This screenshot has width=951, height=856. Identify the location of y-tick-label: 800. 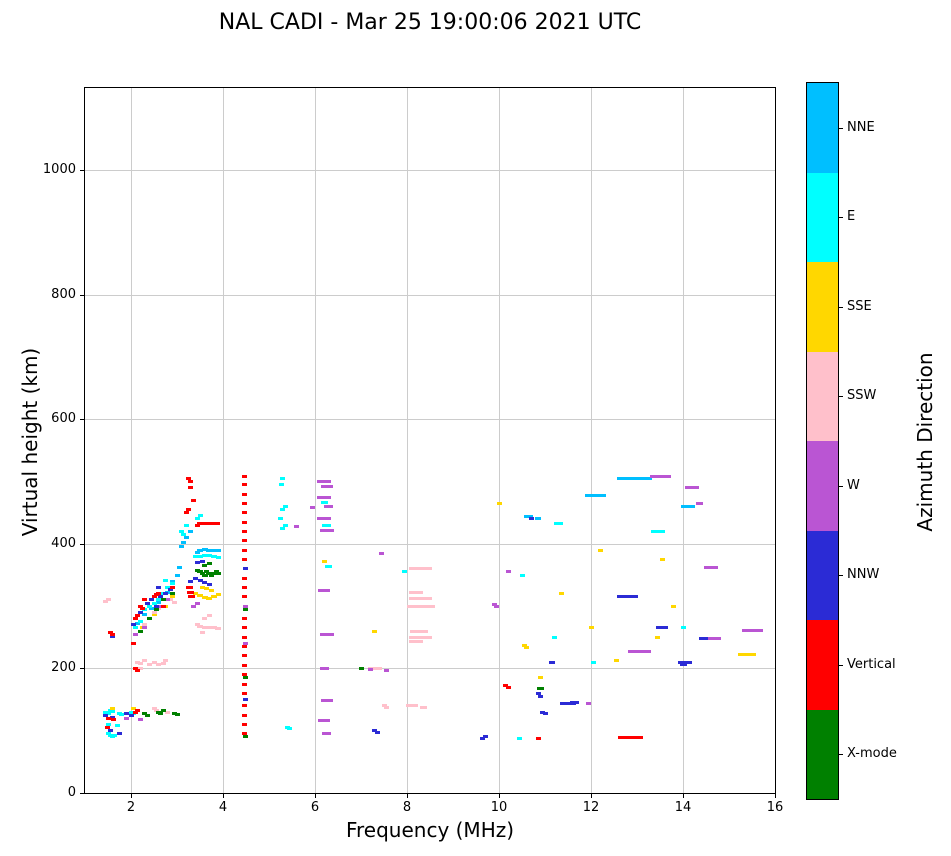
(63, 294).